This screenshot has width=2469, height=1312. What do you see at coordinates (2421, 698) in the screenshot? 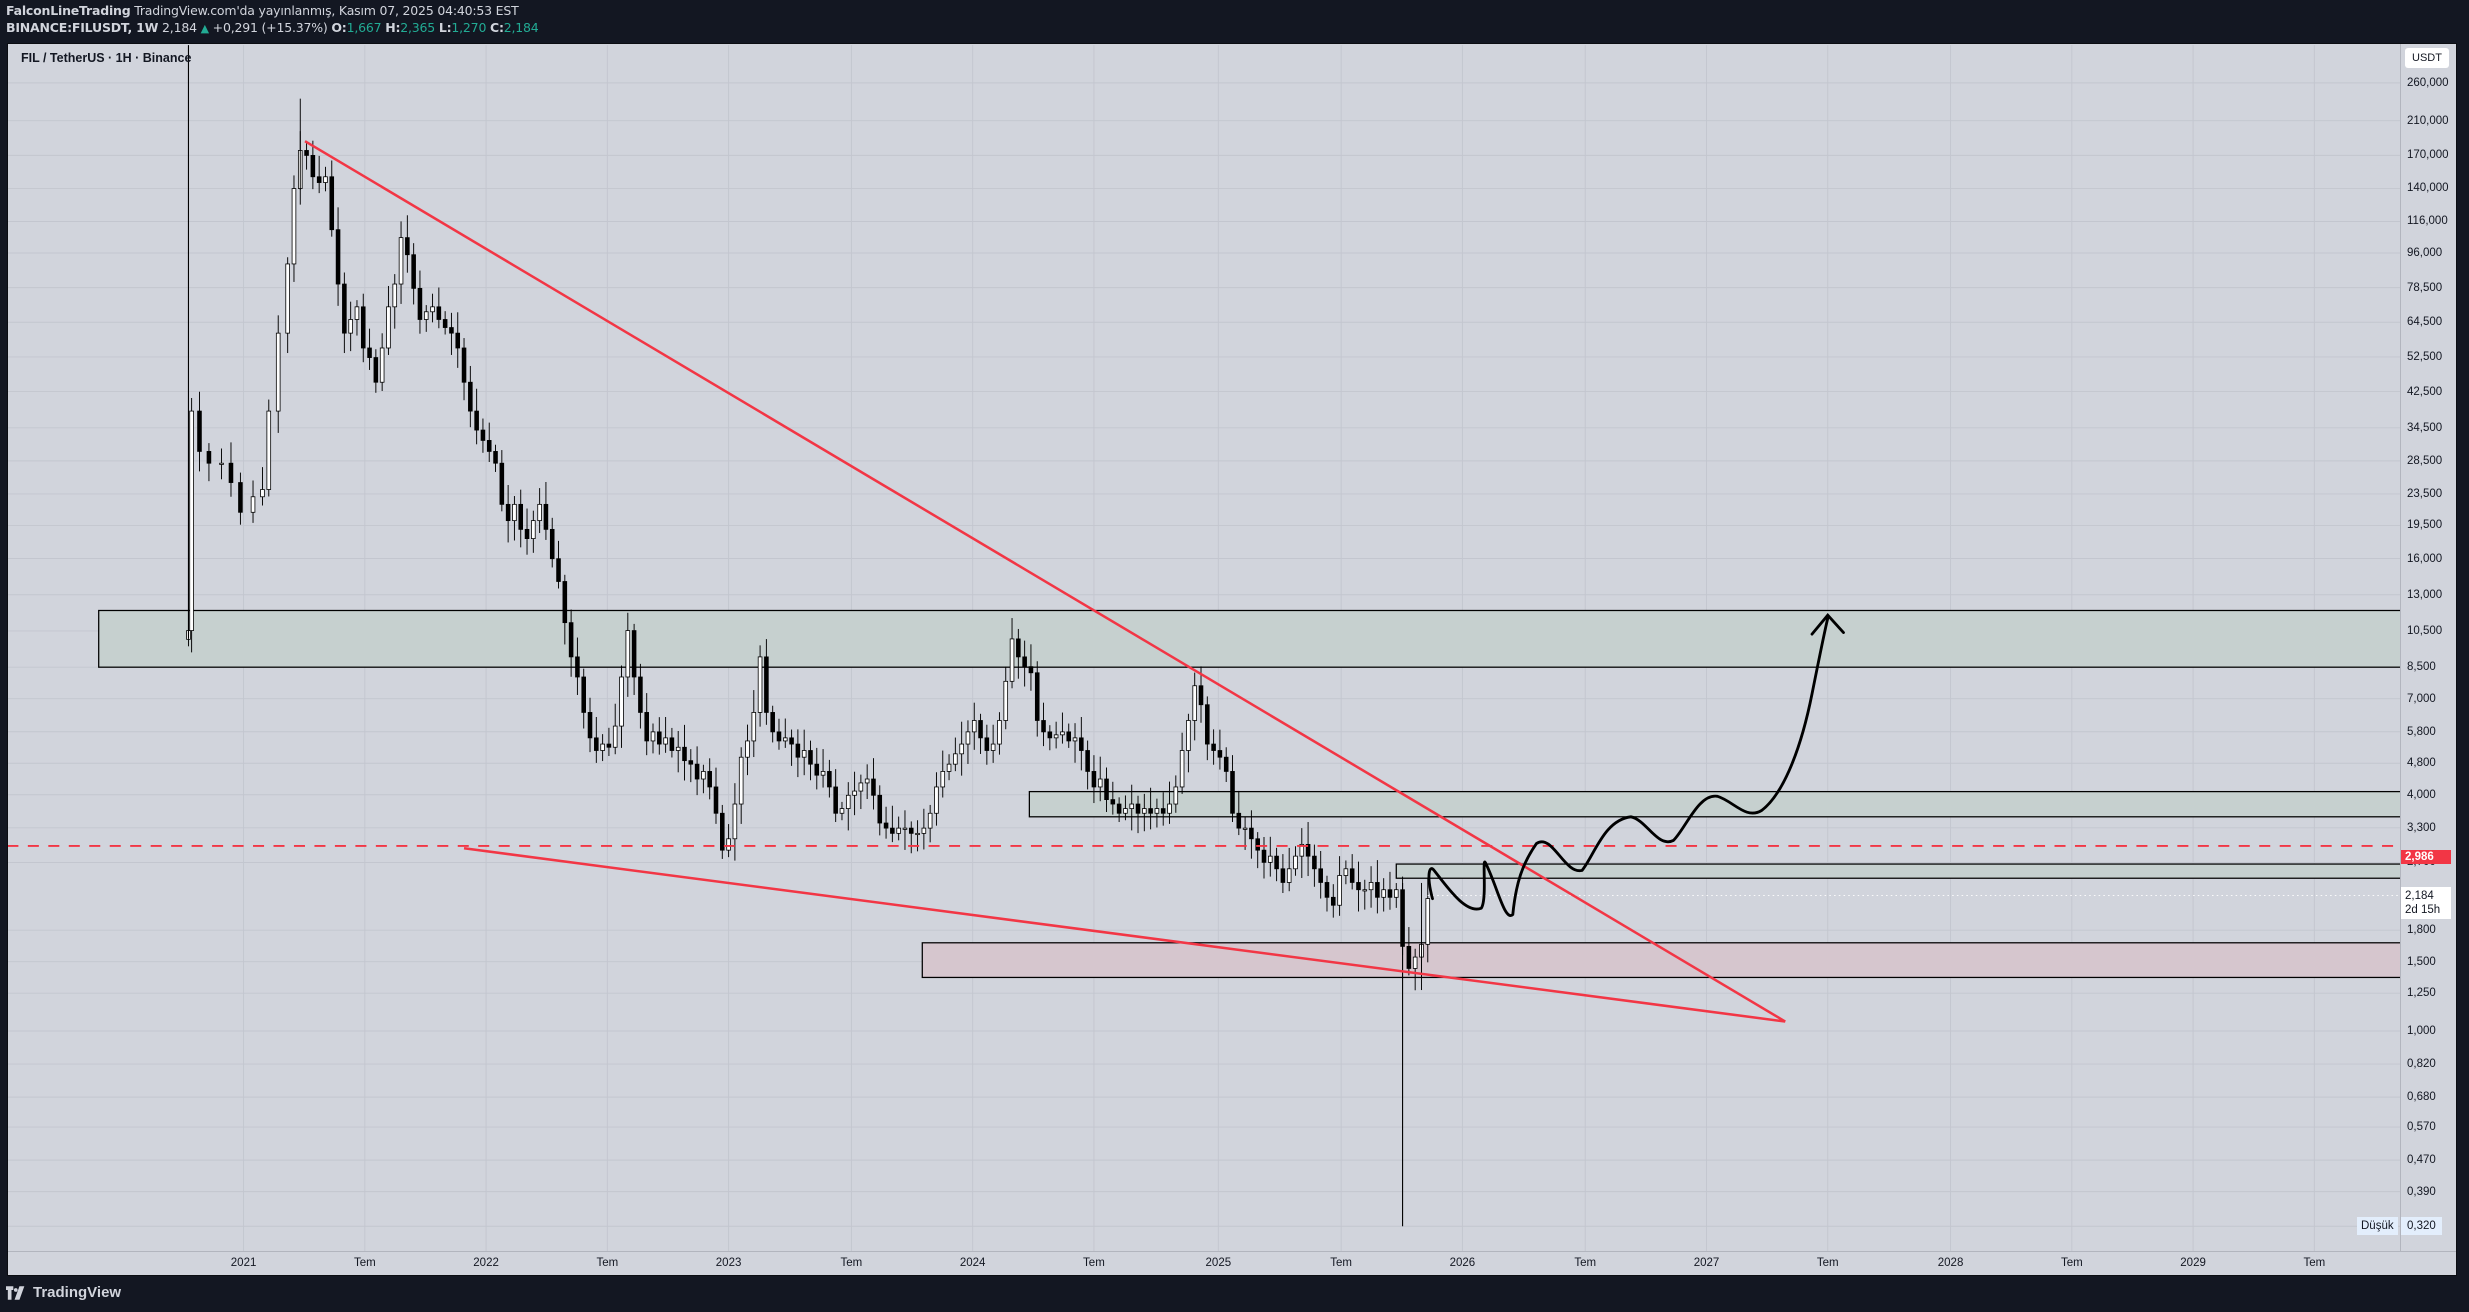
I see `price-tick-label: 7,000` at bounding box center [2421, 698].